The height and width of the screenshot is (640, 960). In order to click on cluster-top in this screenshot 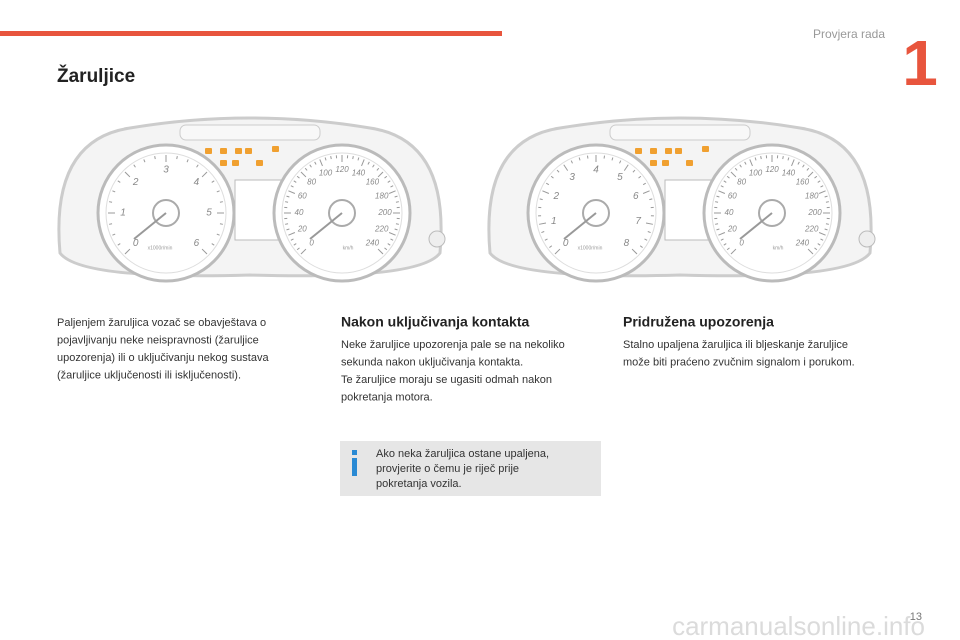, I will do `click(250, 132)`.